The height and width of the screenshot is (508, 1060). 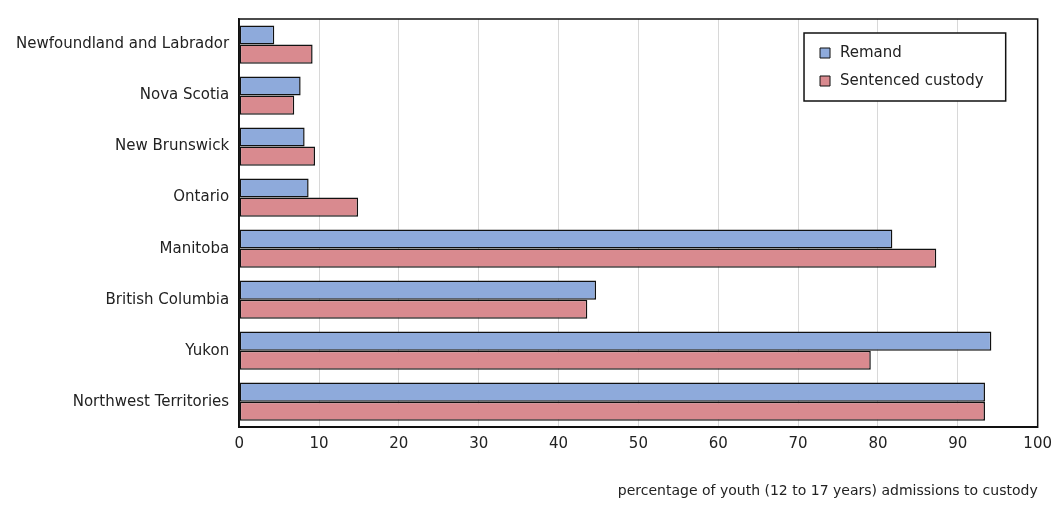 I want to click on y-tick-label: Nova Scotia, so click(x=184, y=94).